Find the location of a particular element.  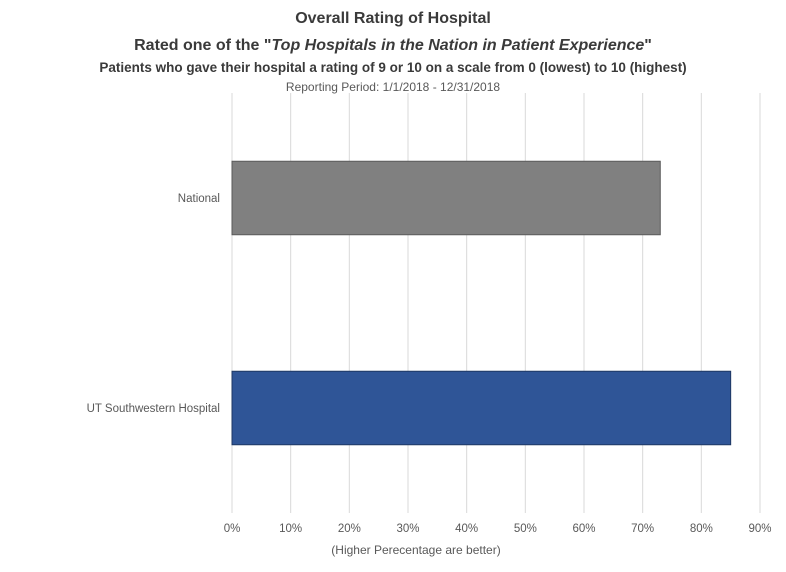

category-labels: National UT Southwestern Hospital is located at coordinates (153, 304).